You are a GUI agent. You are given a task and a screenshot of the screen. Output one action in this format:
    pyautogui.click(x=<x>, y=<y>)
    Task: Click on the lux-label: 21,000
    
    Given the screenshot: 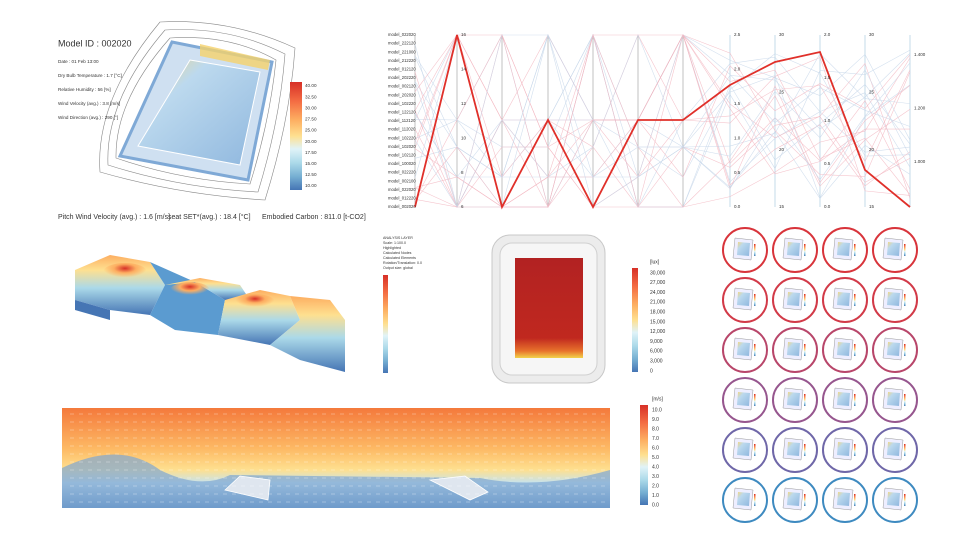 What is the action you would take?
    pyautogui.click(x=658, y=303)
    